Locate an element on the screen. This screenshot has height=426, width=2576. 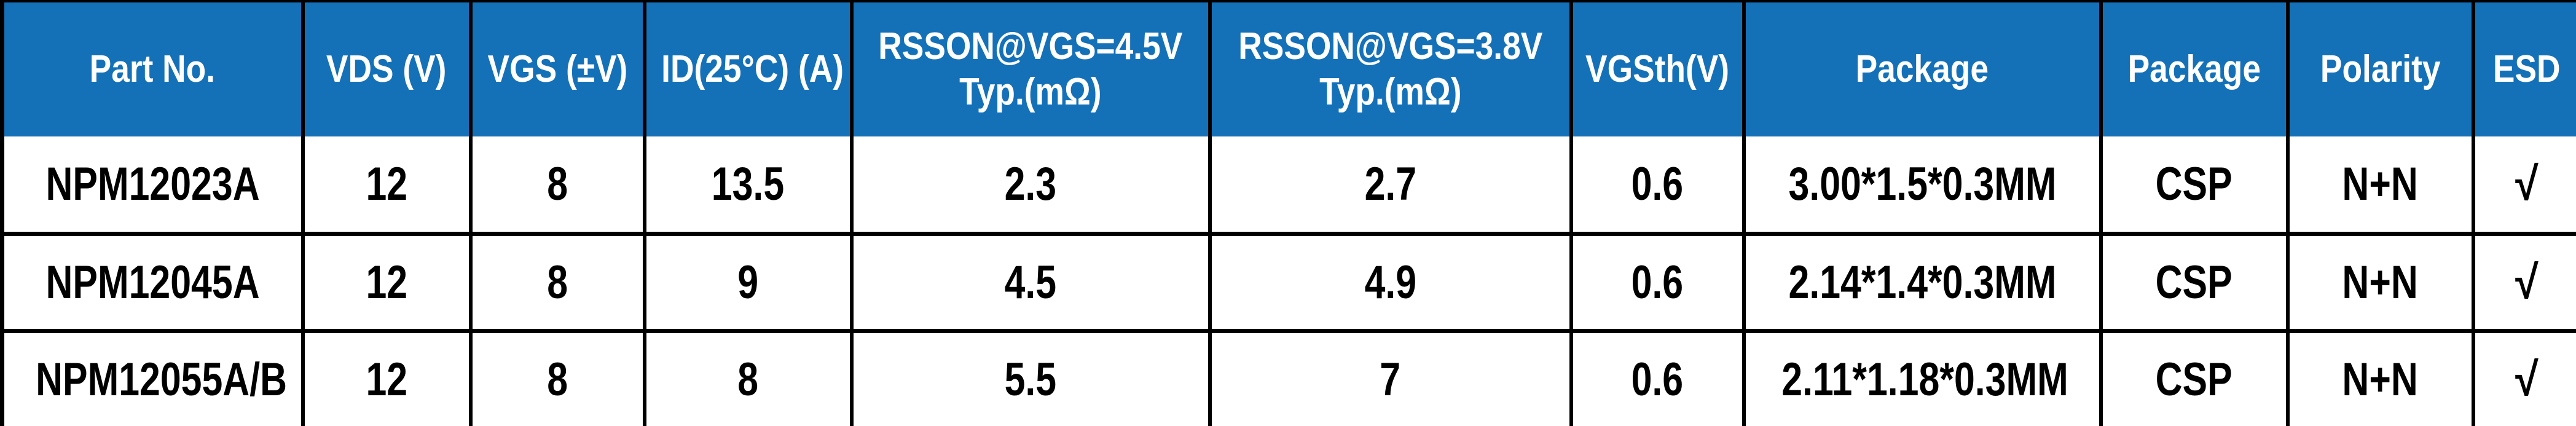
header-cell-esd: ESD is located at coordinates (2523, 68).